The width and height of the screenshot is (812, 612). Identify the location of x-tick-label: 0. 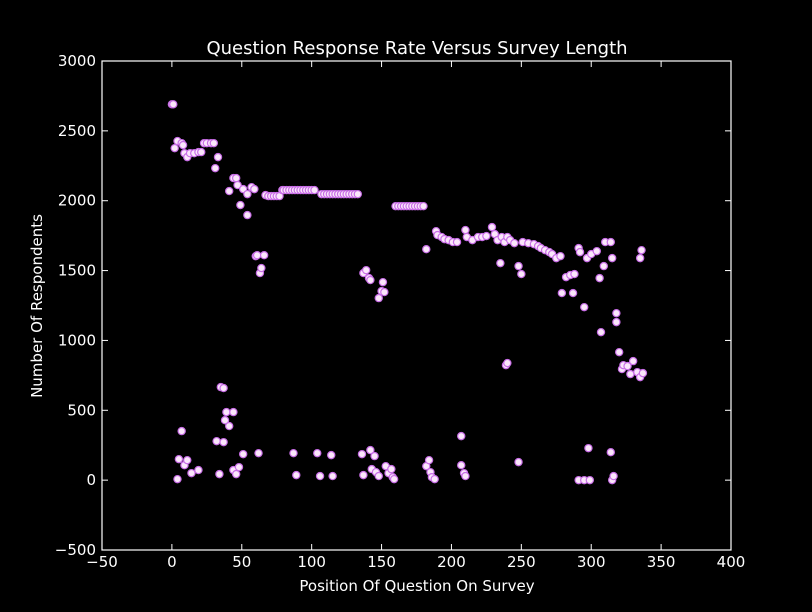
(172, 562).